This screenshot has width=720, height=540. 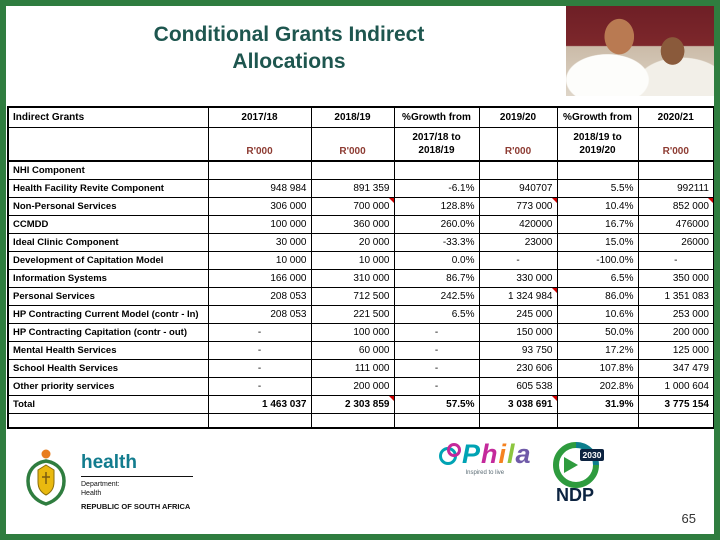 I want to click on value-cell: 57.5%, so click(x=436, y=404).